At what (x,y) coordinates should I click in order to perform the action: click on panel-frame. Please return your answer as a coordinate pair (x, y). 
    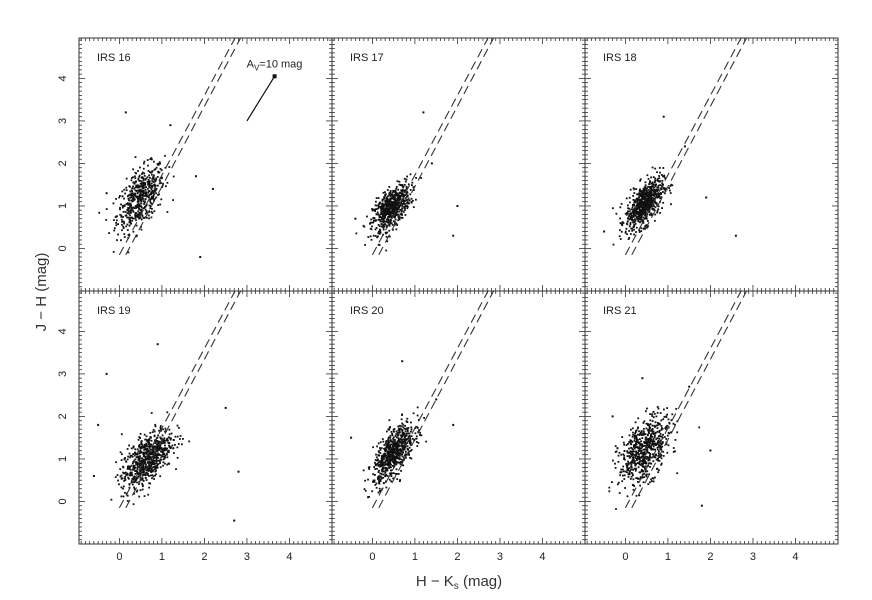
    Looking at the image, I should click on (205, 164).